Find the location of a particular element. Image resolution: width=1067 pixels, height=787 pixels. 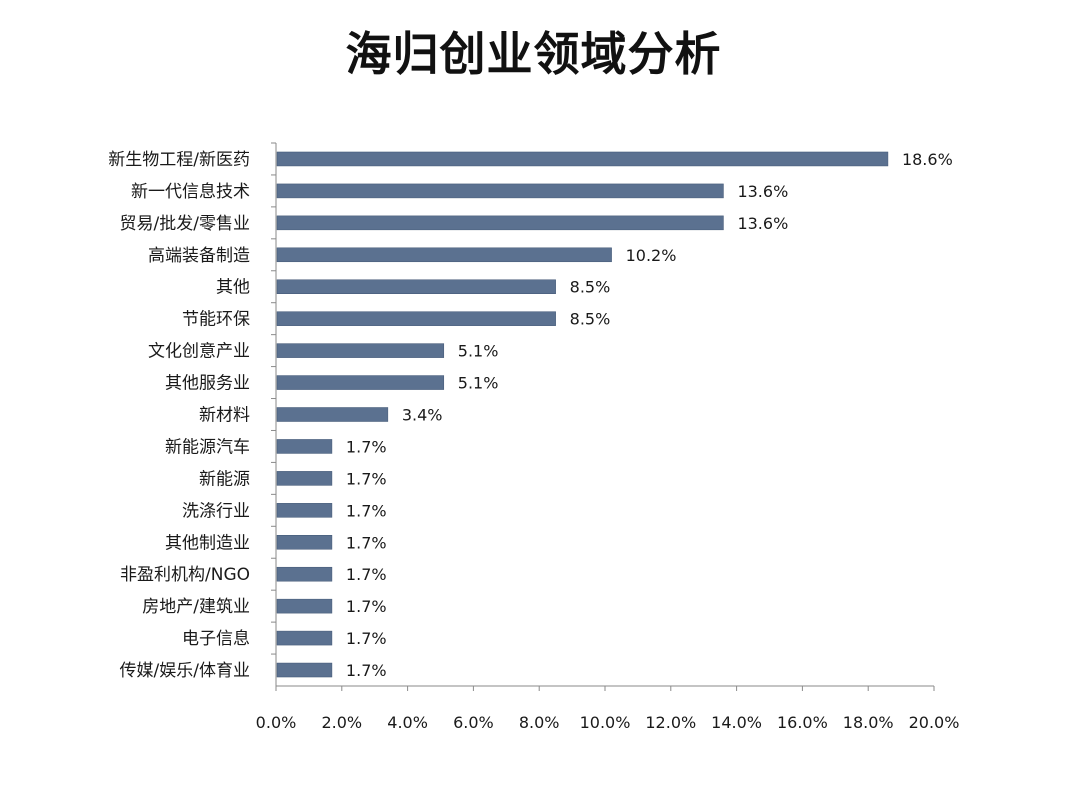

category-label: 新能源汽车 is located at coordinates (207, 447).